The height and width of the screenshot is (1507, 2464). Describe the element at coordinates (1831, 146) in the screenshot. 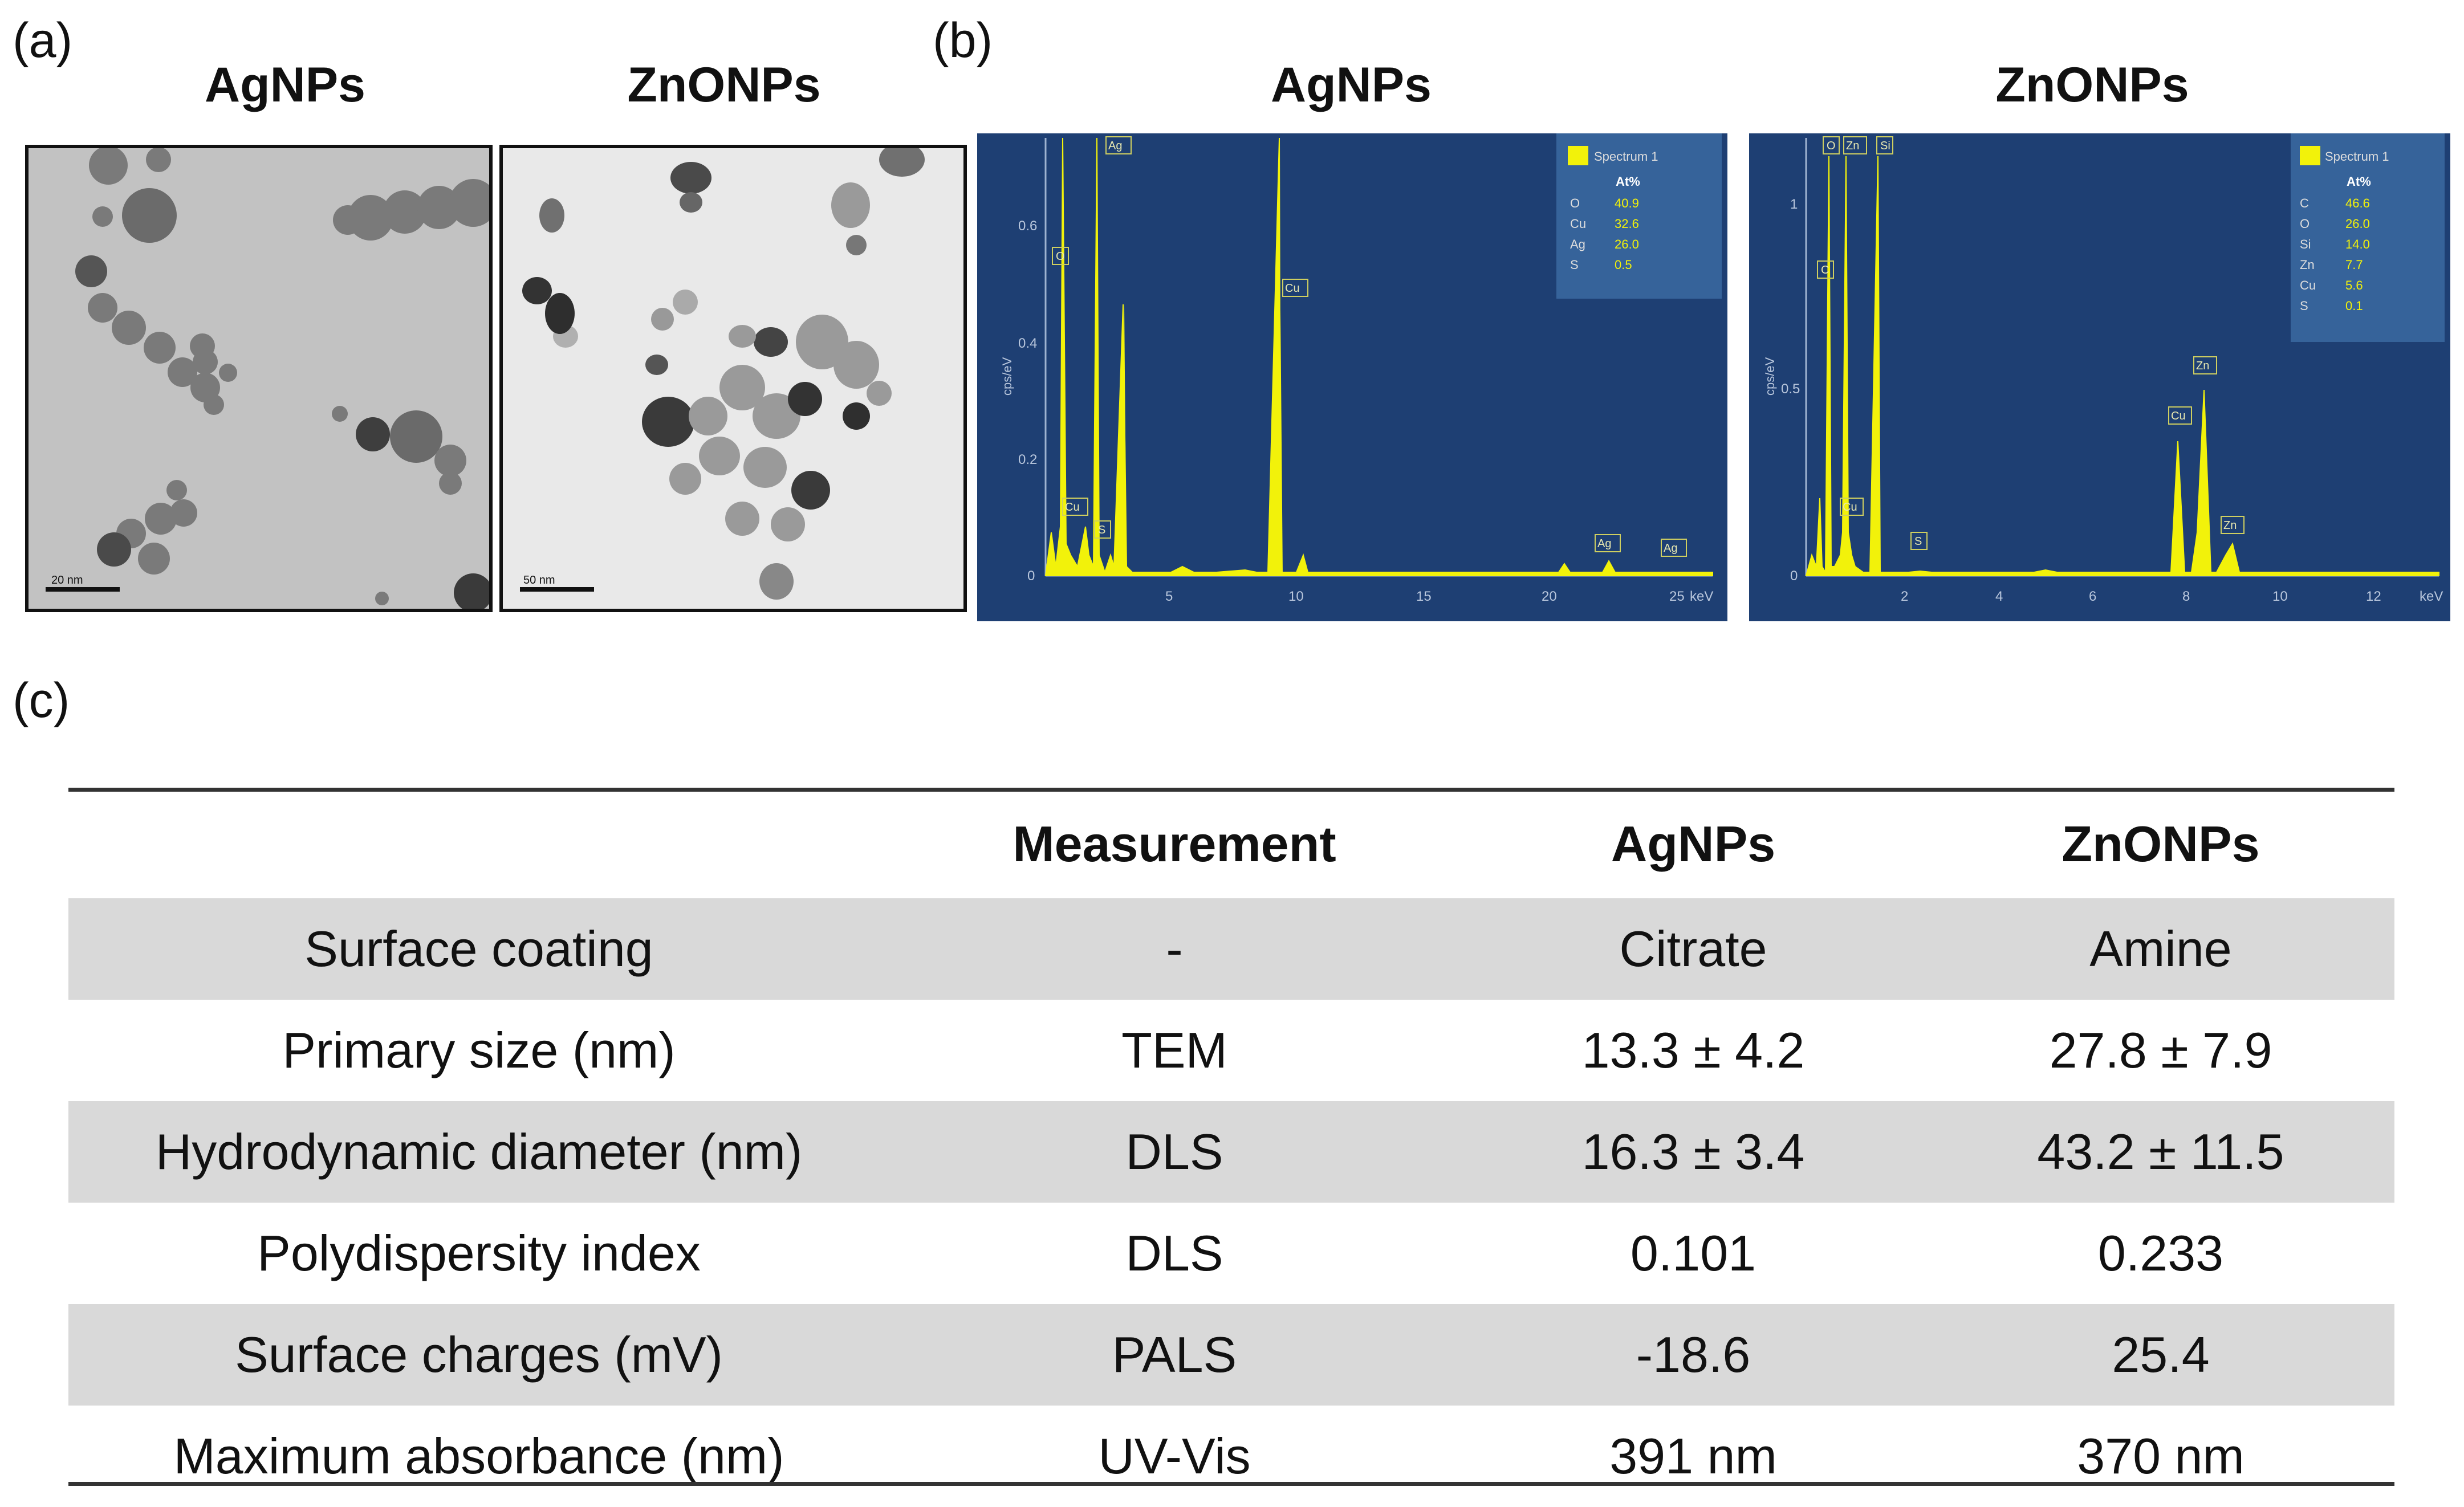

I see `edx-zno-peak-label: O` at that location.